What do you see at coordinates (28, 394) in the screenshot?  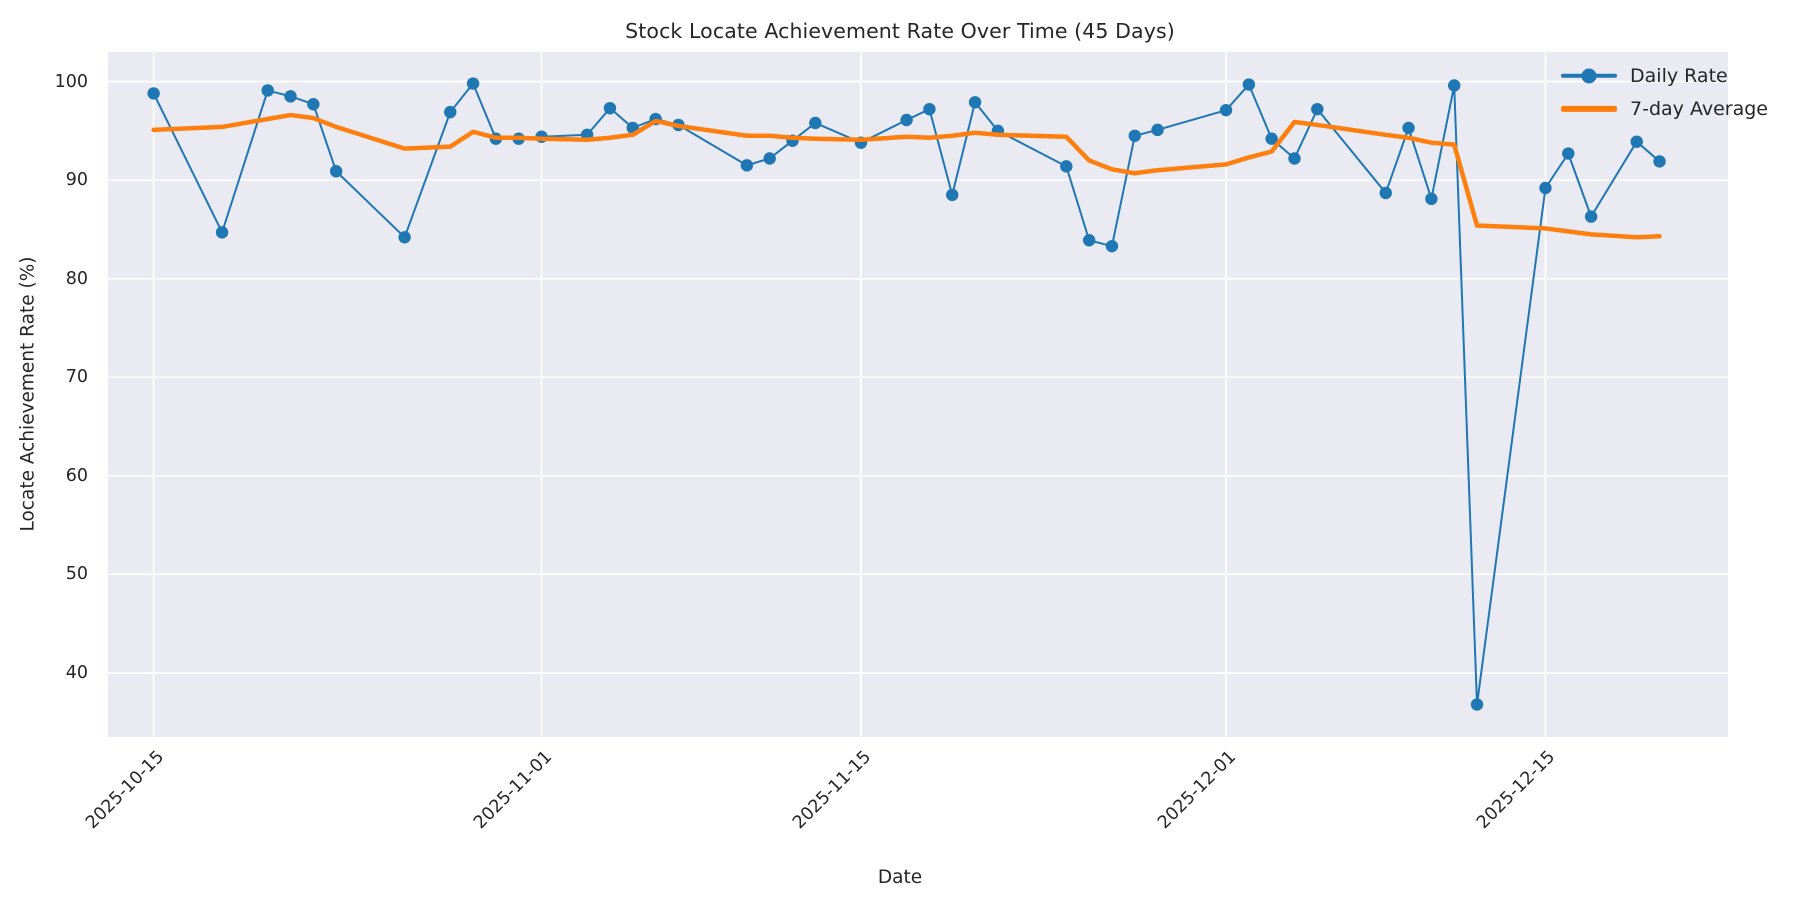 I see `y-axis-label: Locate Achievement Rate (%)` at bounding box center [28, 394].